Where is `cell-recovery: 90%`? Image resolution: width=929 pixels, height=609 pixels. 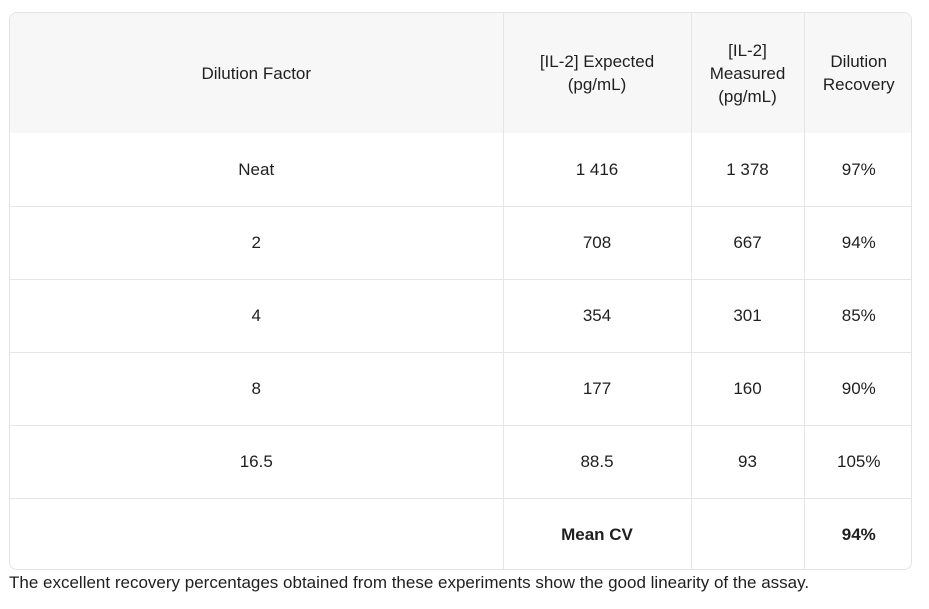 cell-recovery: 90% is located at coordinates (857, 388).